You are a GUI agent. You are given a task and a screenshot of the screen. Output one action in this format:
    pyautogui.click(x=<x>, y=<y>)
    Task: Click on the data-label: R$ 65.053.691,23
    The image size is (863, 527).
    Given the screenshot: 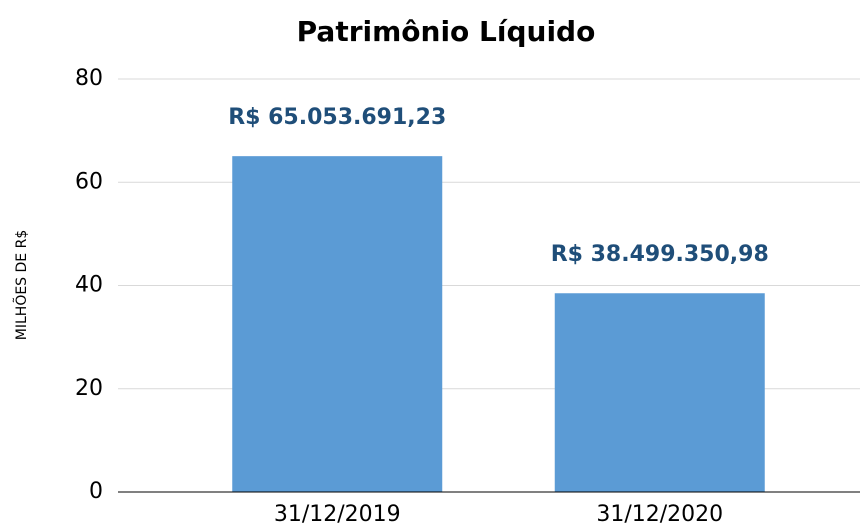 What is the action you would take?
    pyautogui.click(x=337, y=117)
    